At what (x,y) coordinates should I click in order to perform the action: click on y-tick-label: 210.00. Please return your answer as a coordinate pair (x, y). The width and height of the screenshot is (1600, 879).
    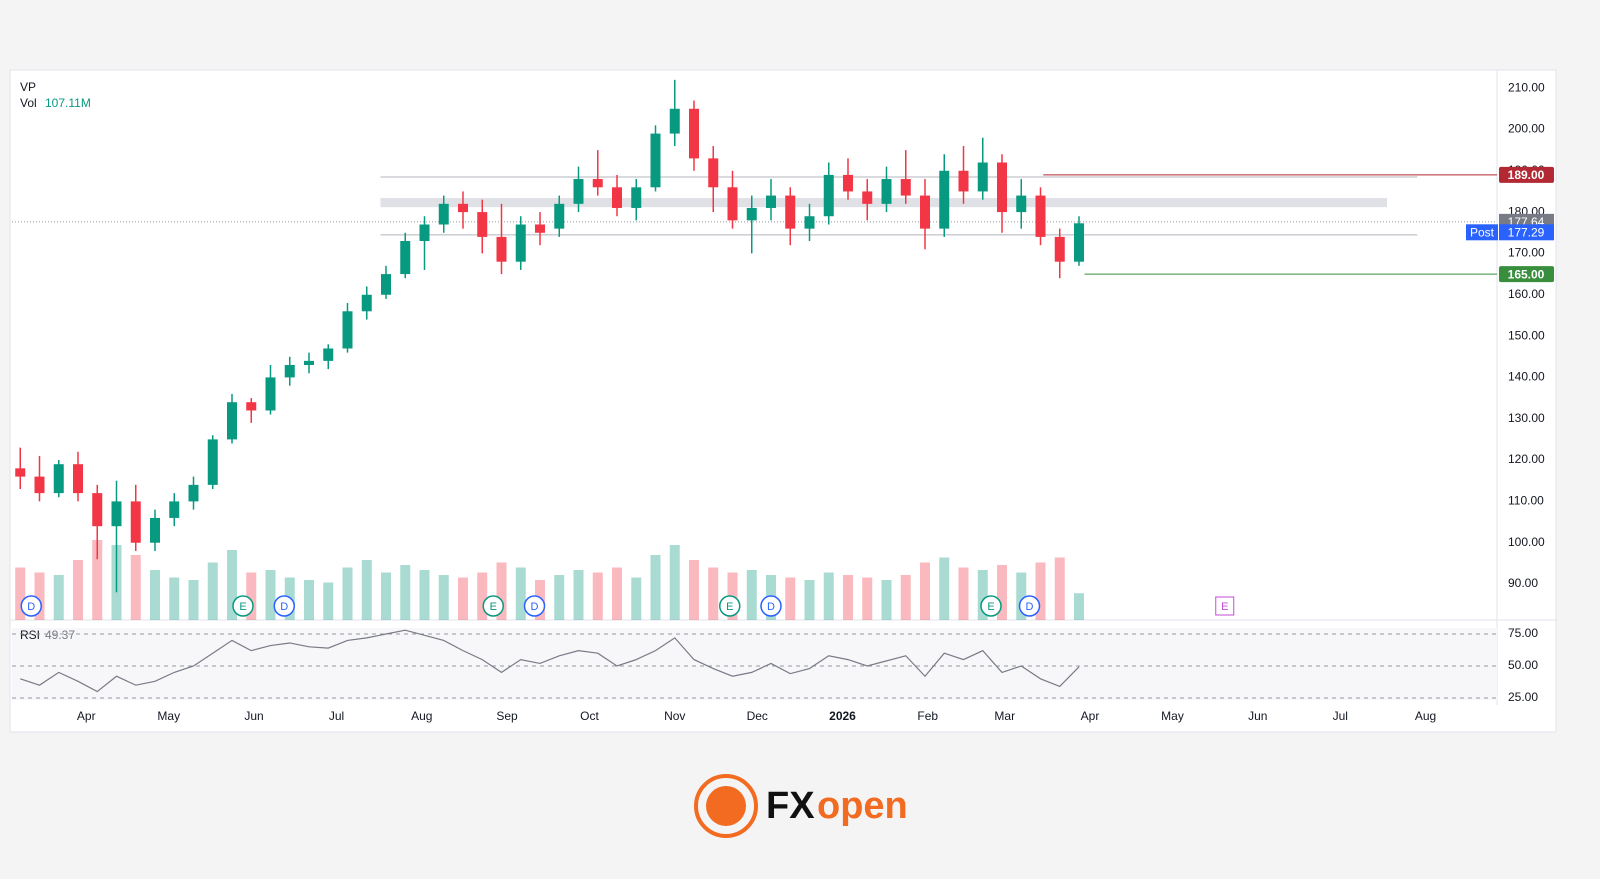
    Looking at the image, I should click on (1526, 87).